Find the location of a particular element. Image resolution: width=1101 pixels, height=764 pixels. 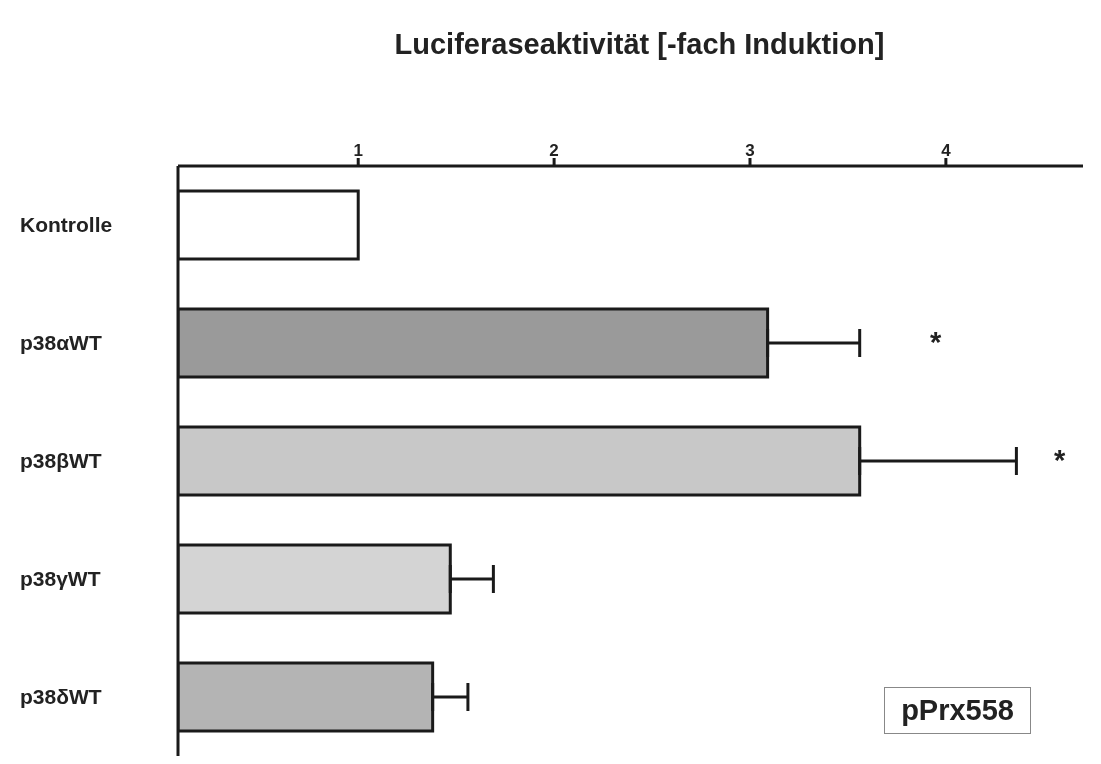

x-tick-label: 3 is located at coordinates (750, 150).